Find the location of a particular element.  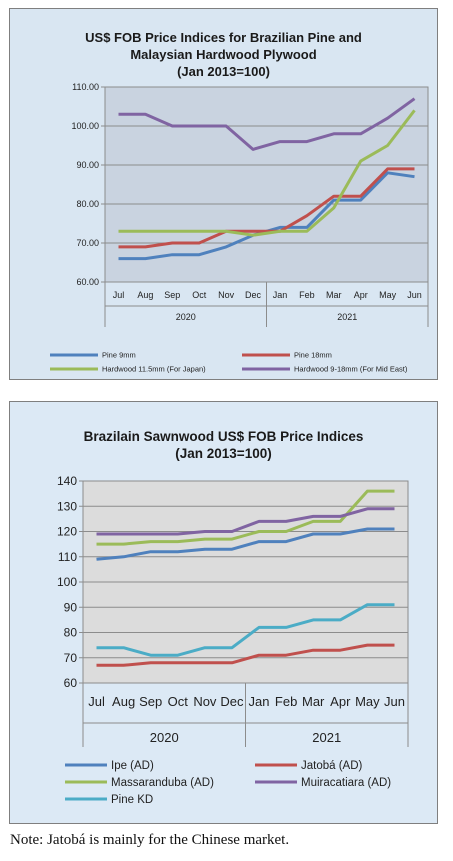

y-tick-label: 90 is located at coordinates (71, 607).